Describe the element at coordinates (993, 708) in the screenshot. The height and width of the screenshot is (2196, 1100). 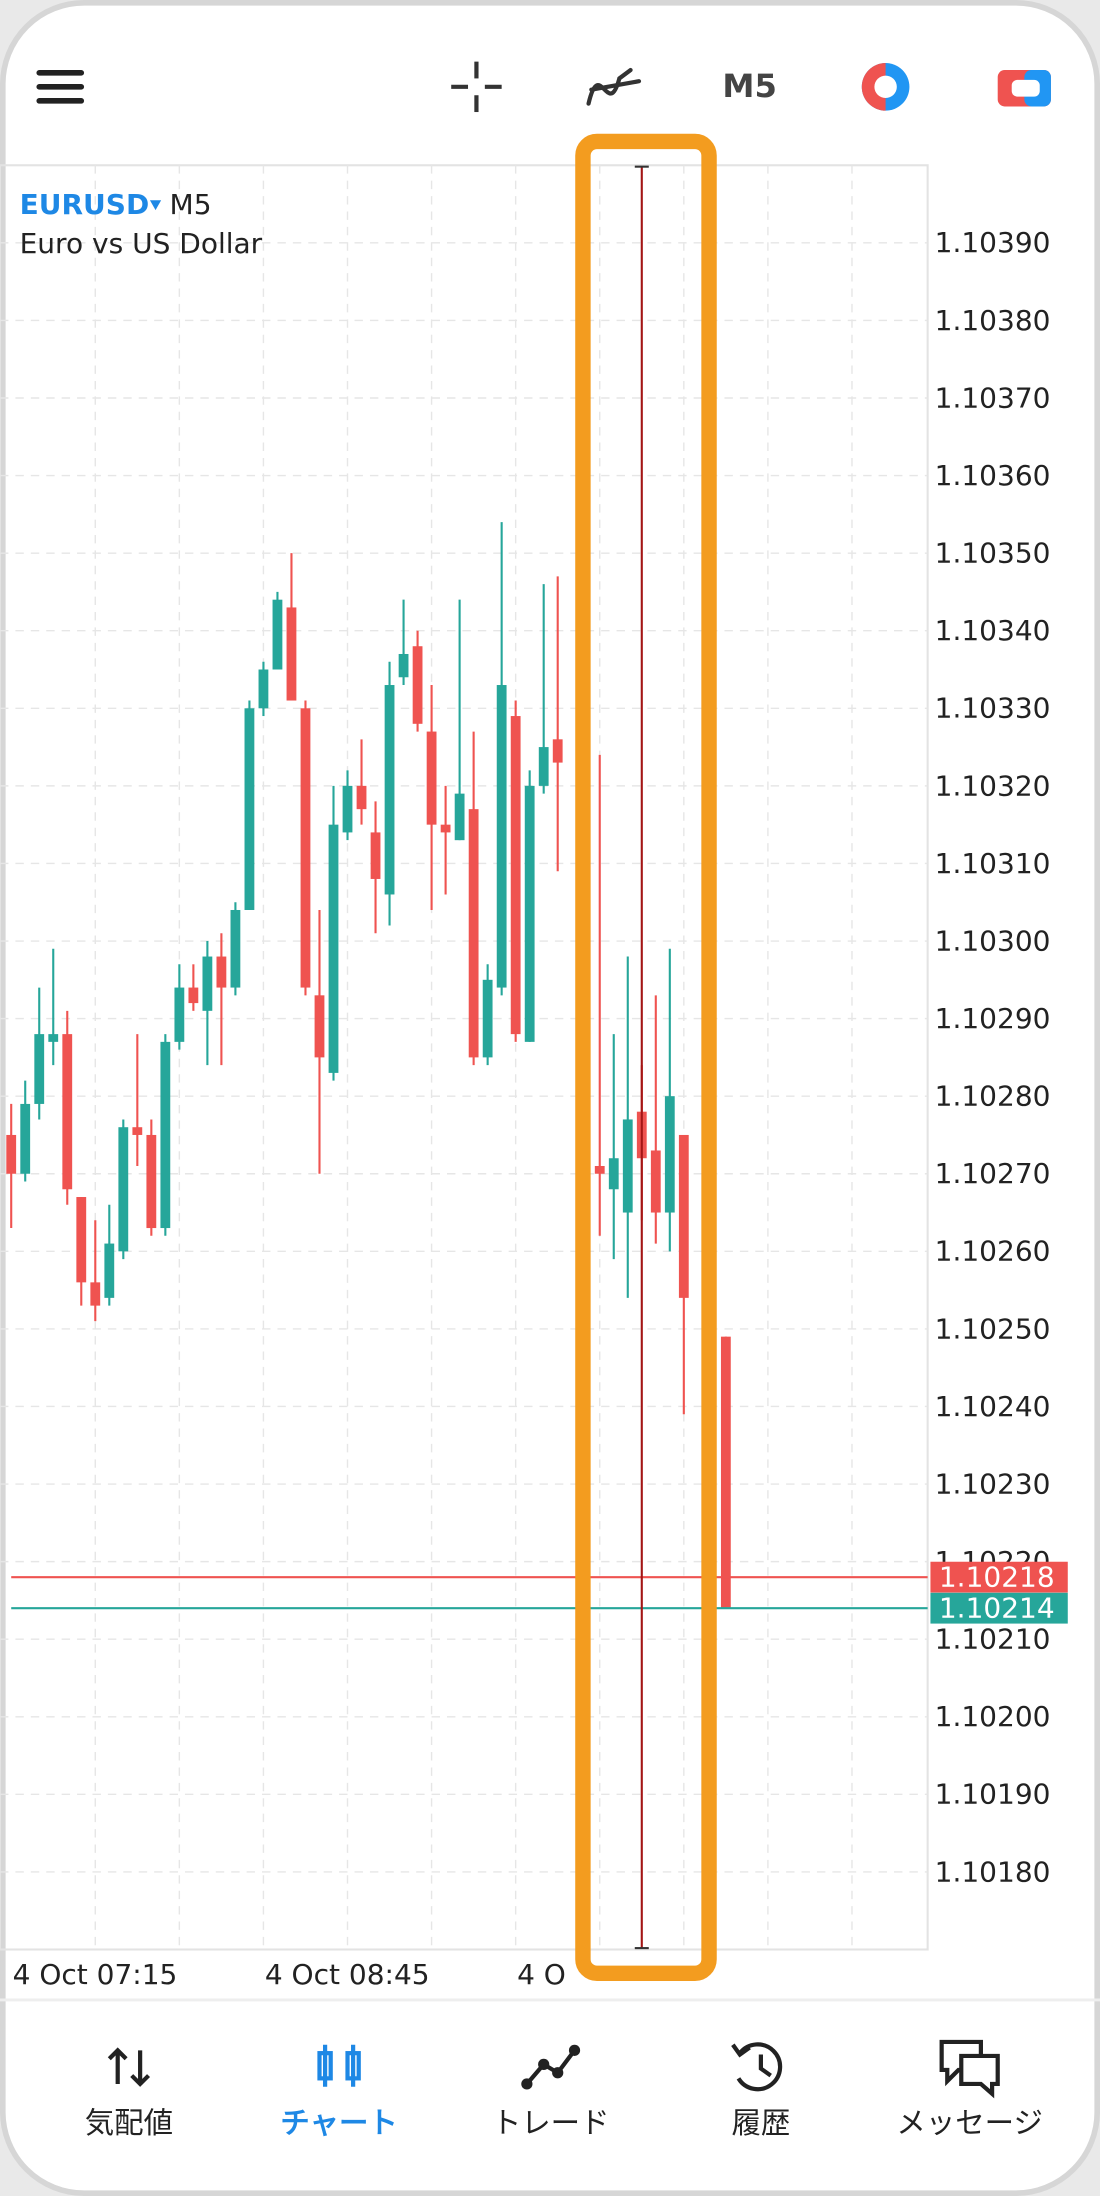
I see `y-tick-label: 1.10330` at that location.